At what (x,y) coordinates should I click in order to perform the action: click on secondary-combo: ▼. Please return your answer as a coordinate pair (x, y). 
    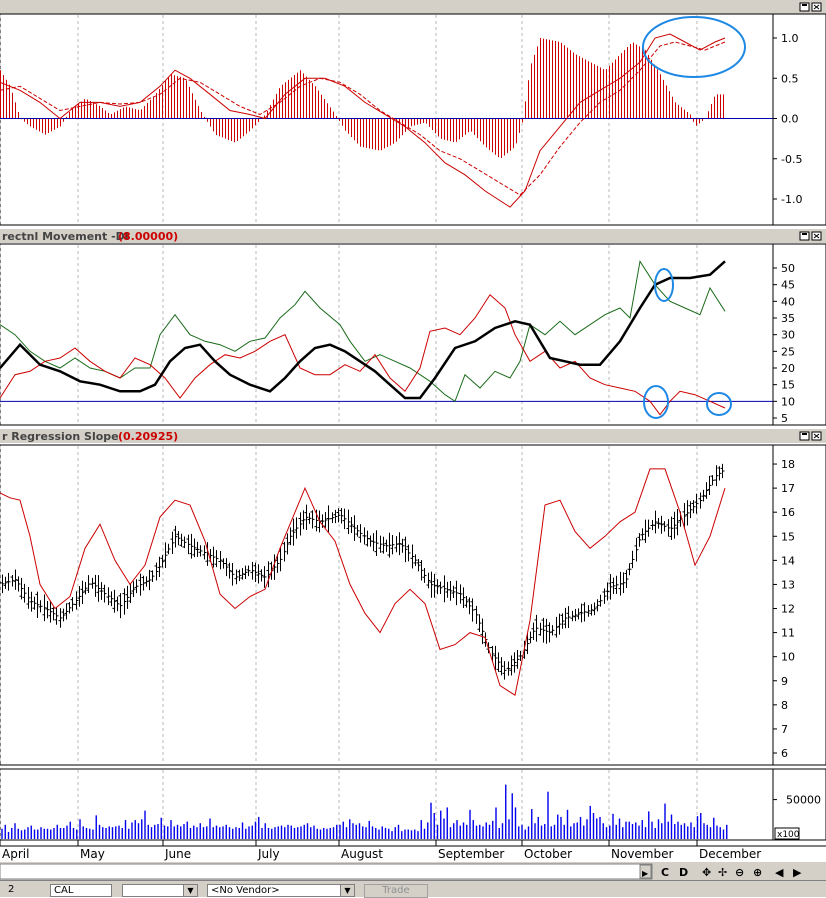
    Looking at the image, I should click on (160, 890).